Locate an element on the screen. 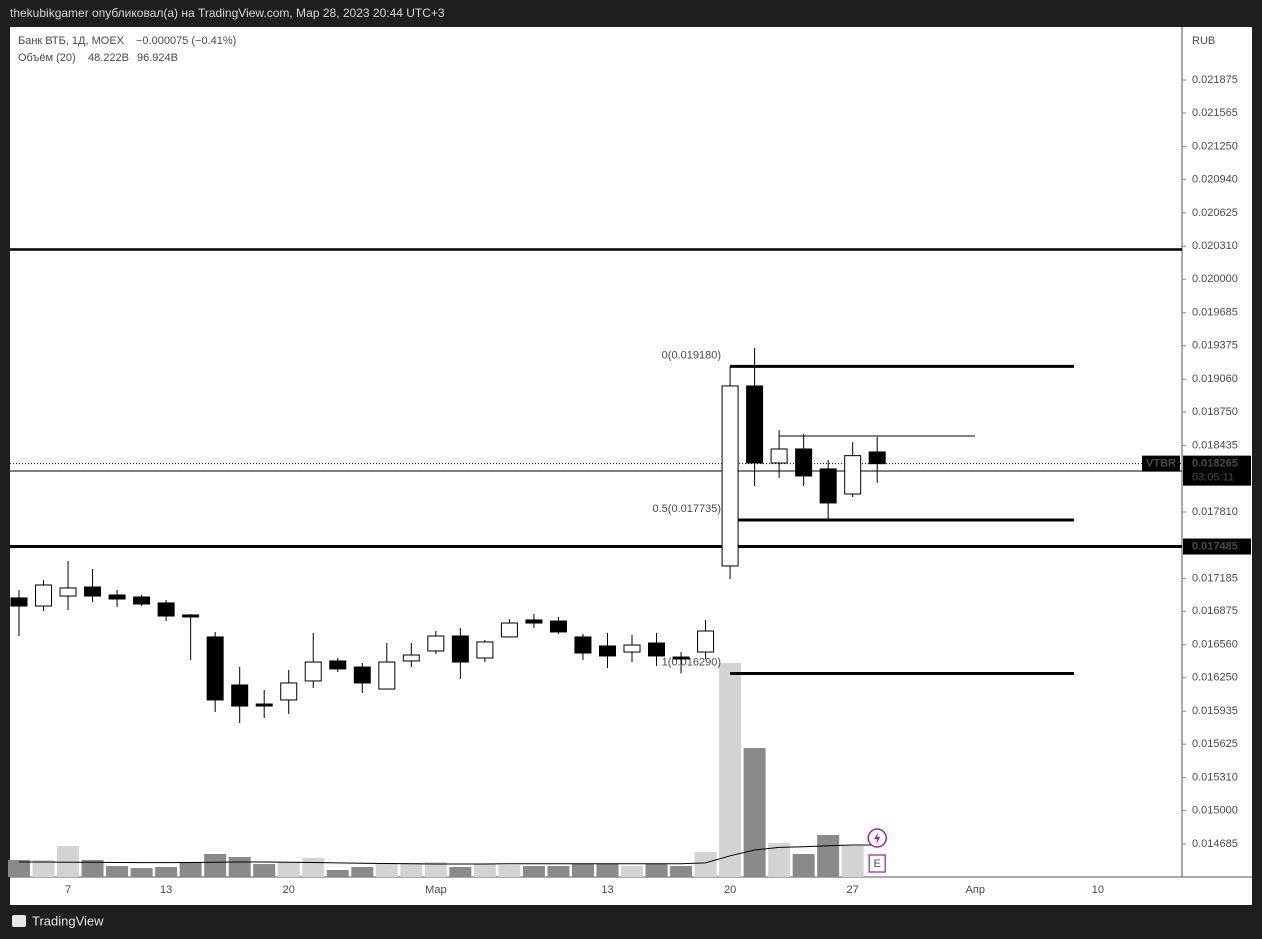  y-tick-label: 0.020625 is located at coordinates (1215, 213).